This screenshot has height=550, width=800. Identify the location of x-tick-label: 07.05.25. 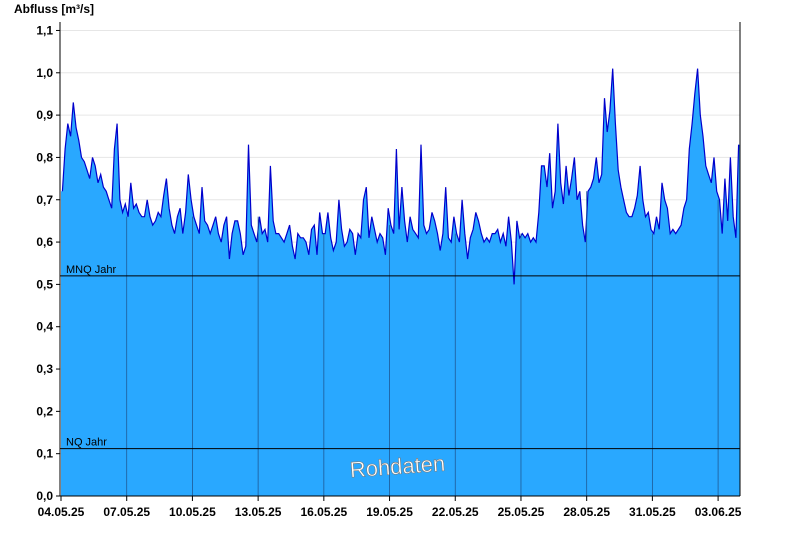
(126, 512).